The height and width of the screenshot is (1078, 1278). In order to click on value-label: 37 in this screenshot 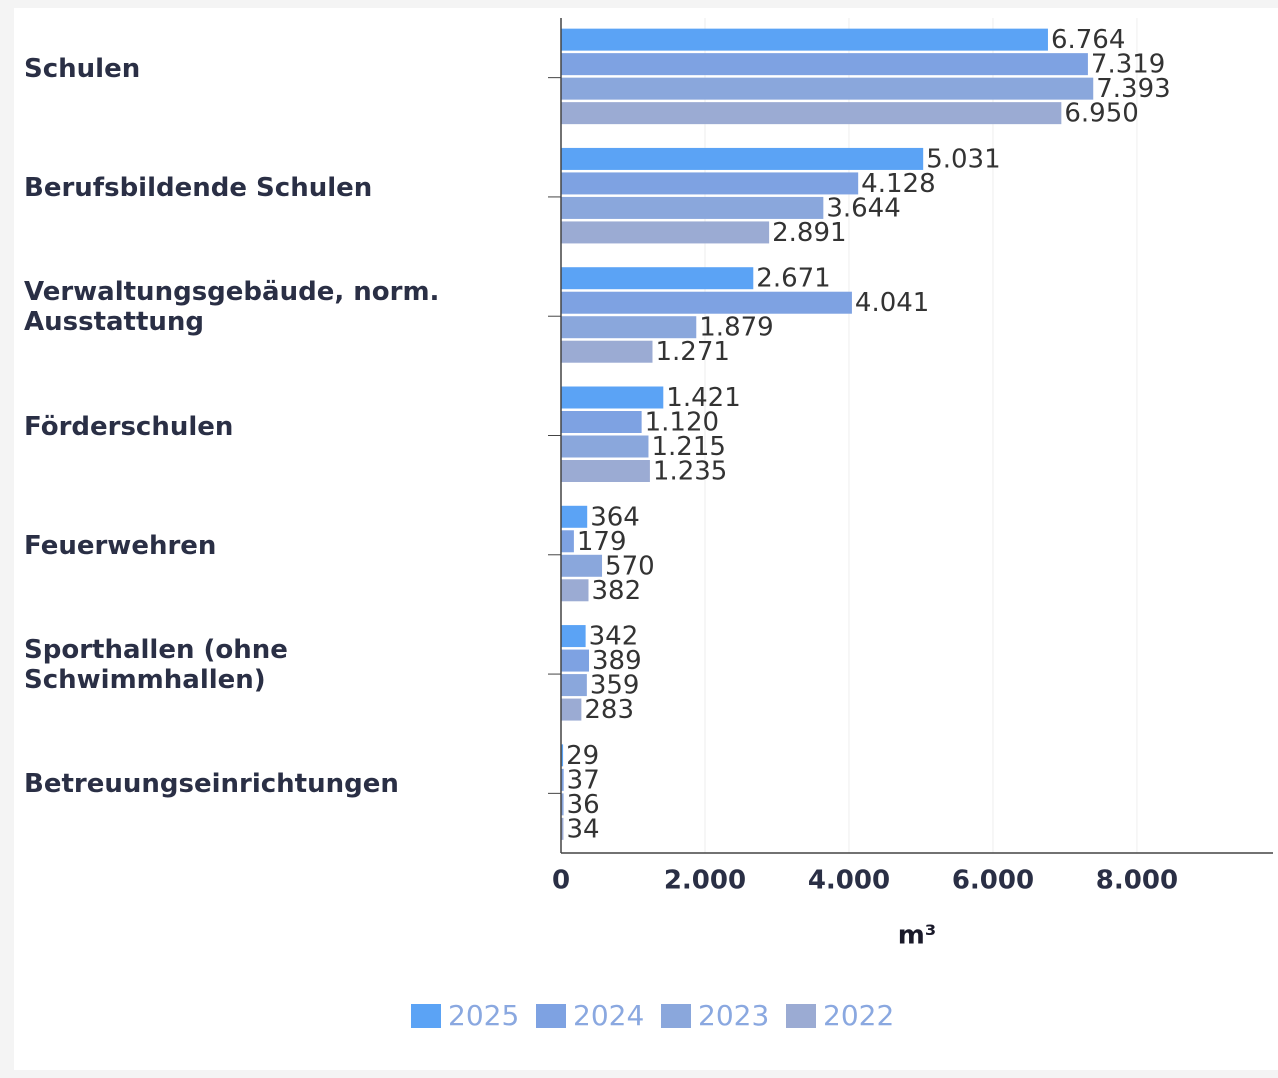, I will do `click(583, 780)`.